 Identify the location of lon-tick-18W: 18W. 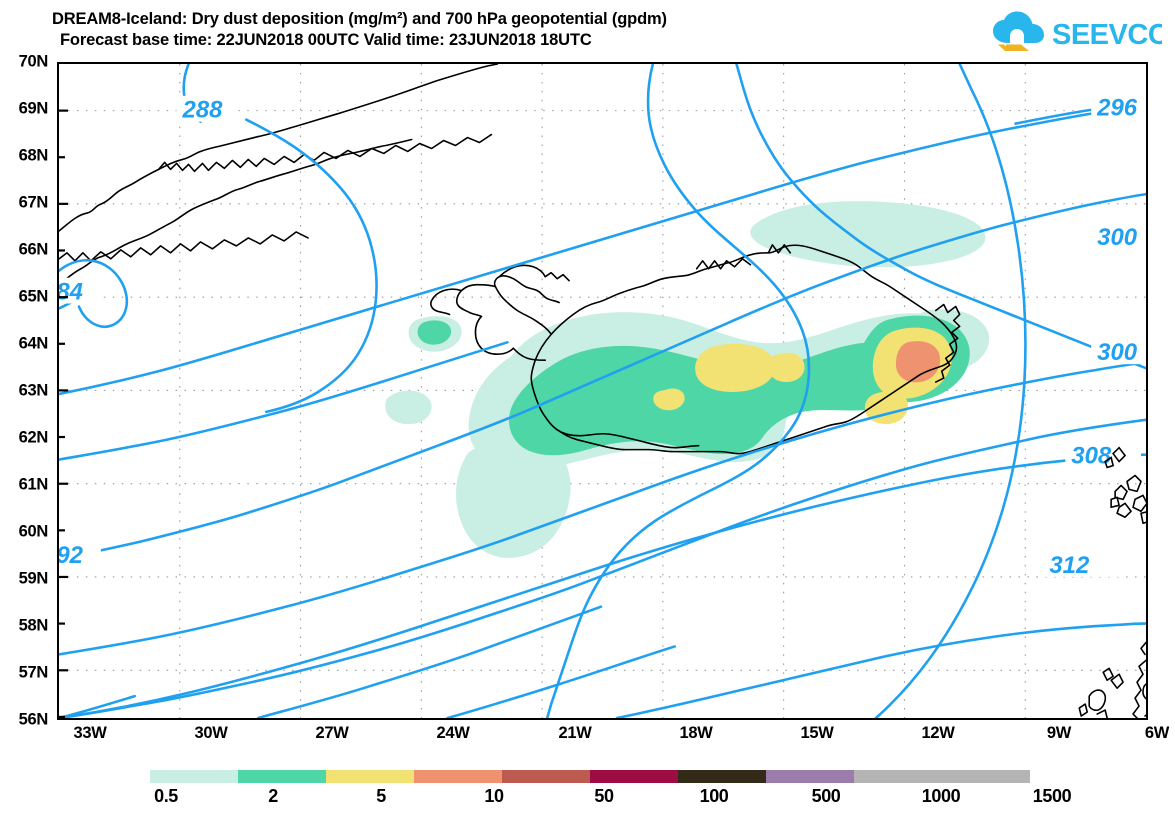
(696, 733).